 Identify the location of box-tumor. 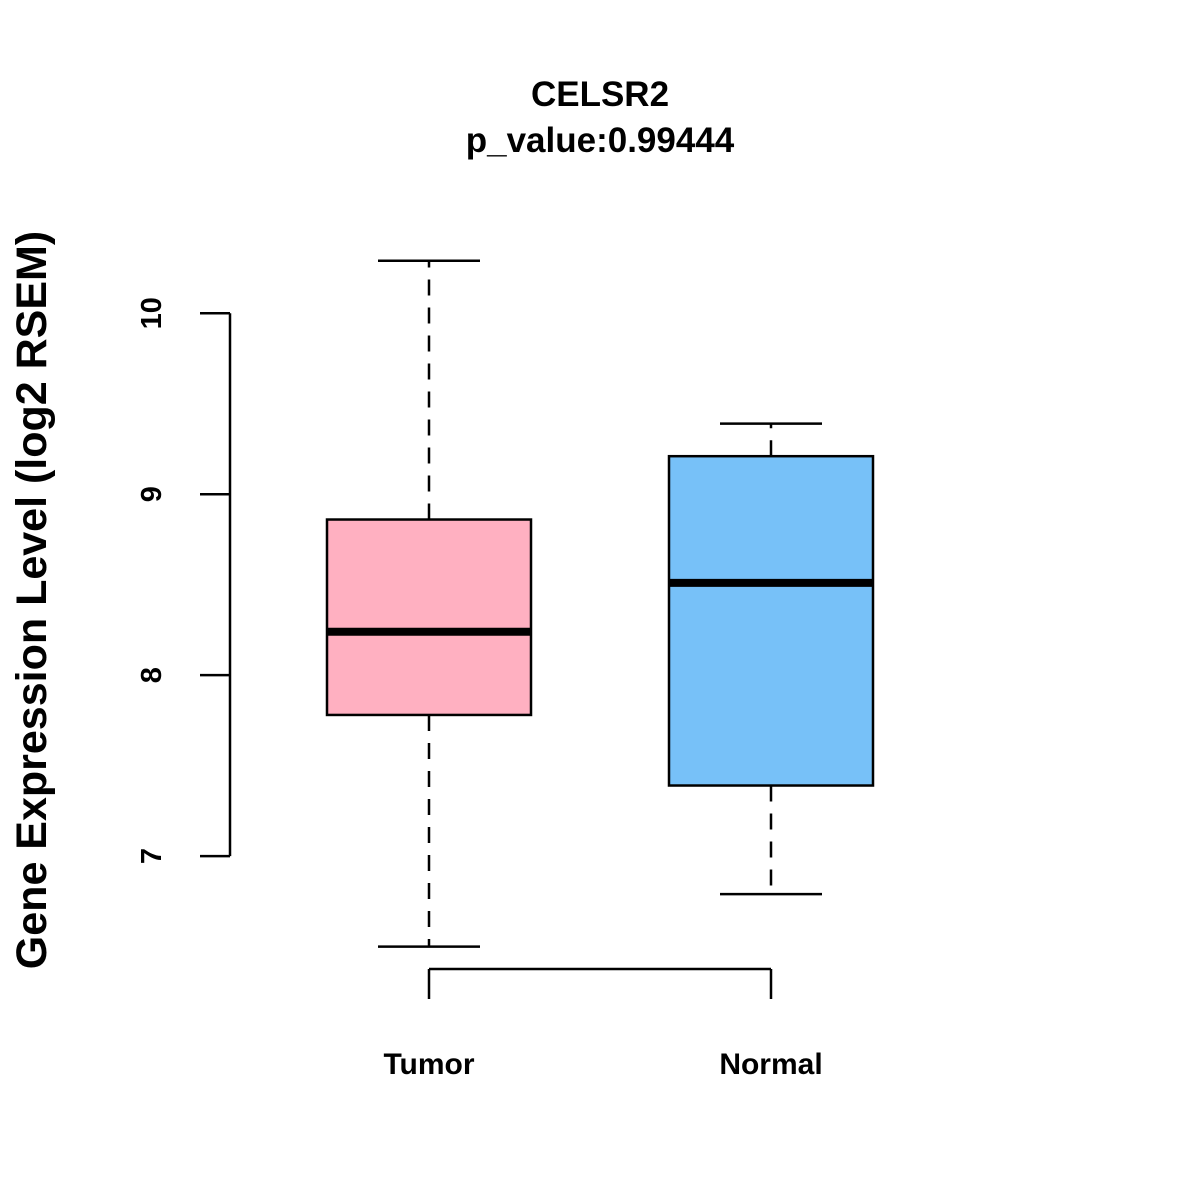
(429, 603).